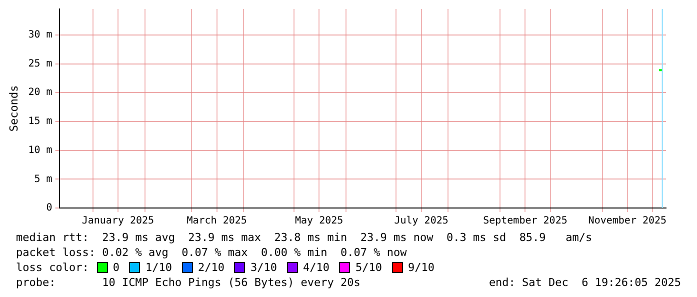  I want to click on legend-label: 9/10, so click(421, 267).